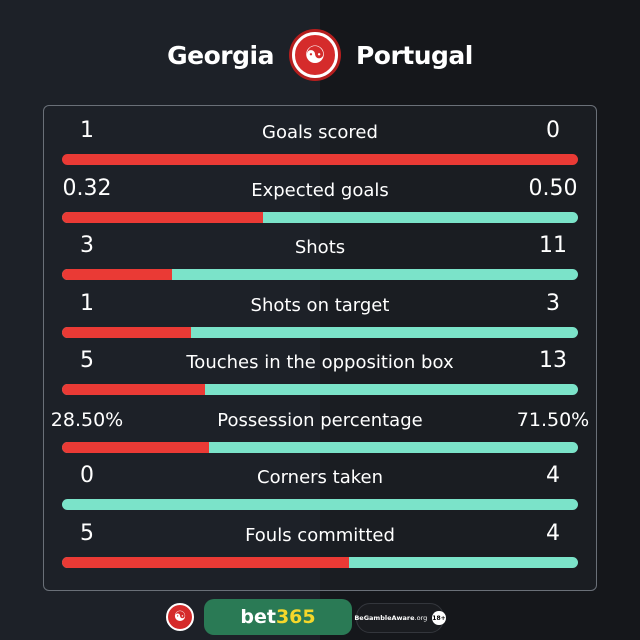 The height and width of the screenshot is (640, 640). Describe the element at coordinates (258, 617) in the screenshot. I see `bet365-text-a: bet` at that location.